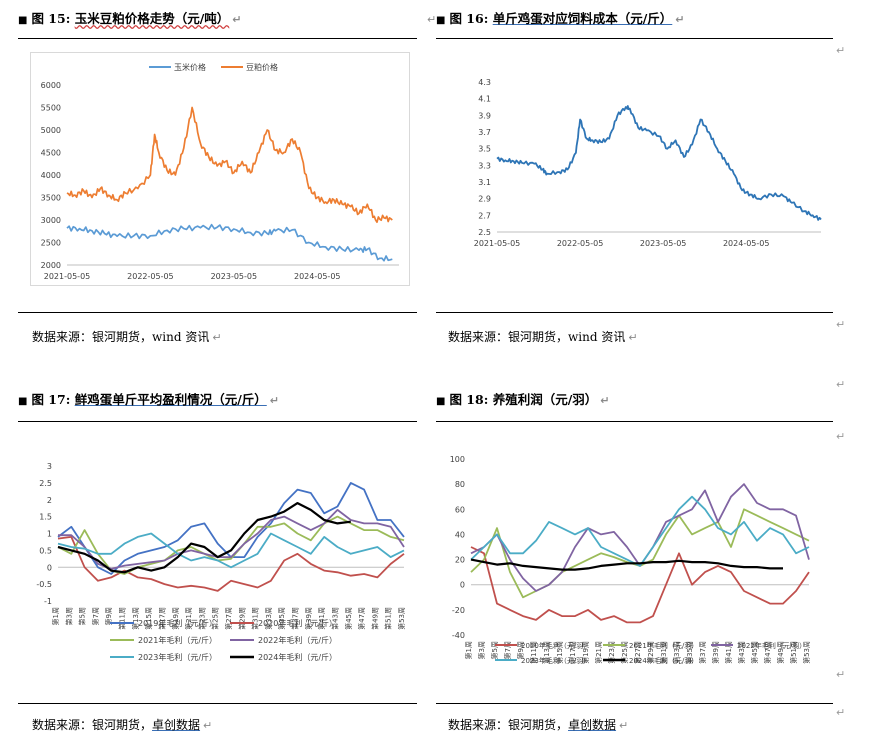 This screenshot has width=872, height=747. What do you see at coordinates (634, 38) in the screenshot?
I see `fig16-top-rule` at bounding box center [634, 38].